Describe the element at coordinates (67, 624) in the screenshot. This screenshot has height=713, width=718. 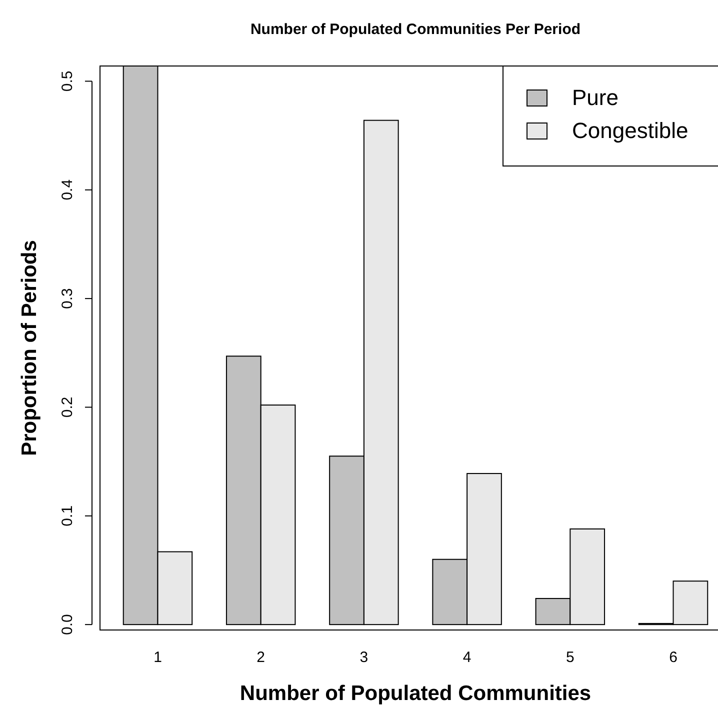
I see `y-tick-label: 0.0` at that location.